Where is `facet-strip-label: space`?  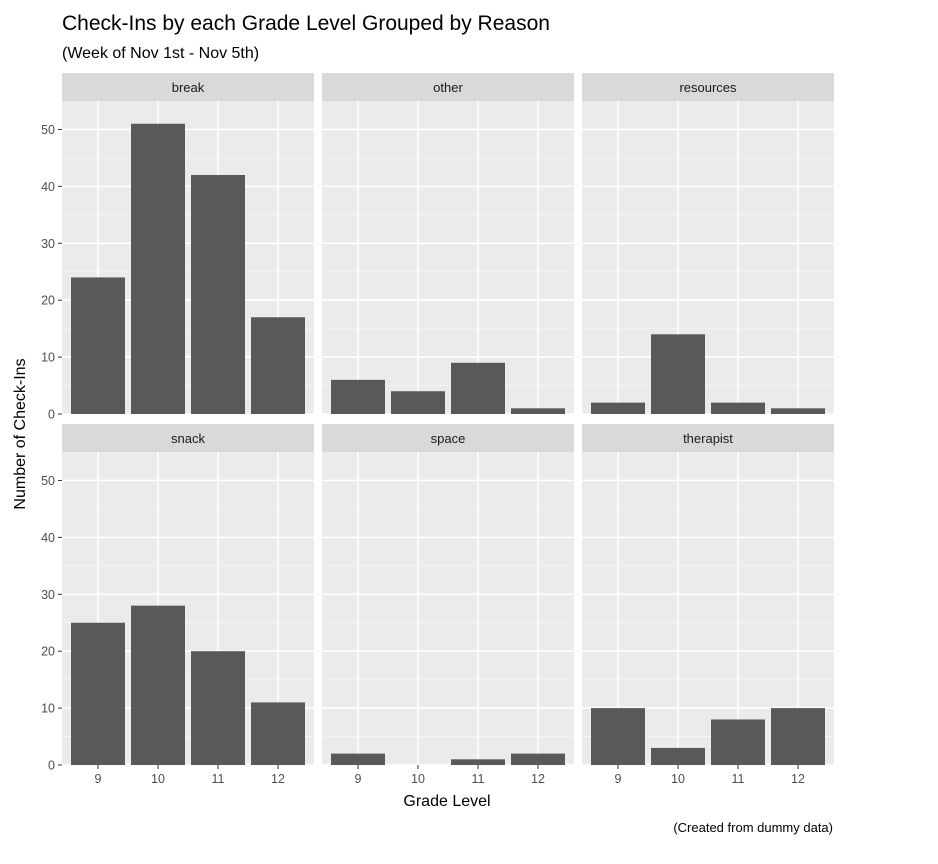
facet-strip-label: space is located at coordinates (448, 438).